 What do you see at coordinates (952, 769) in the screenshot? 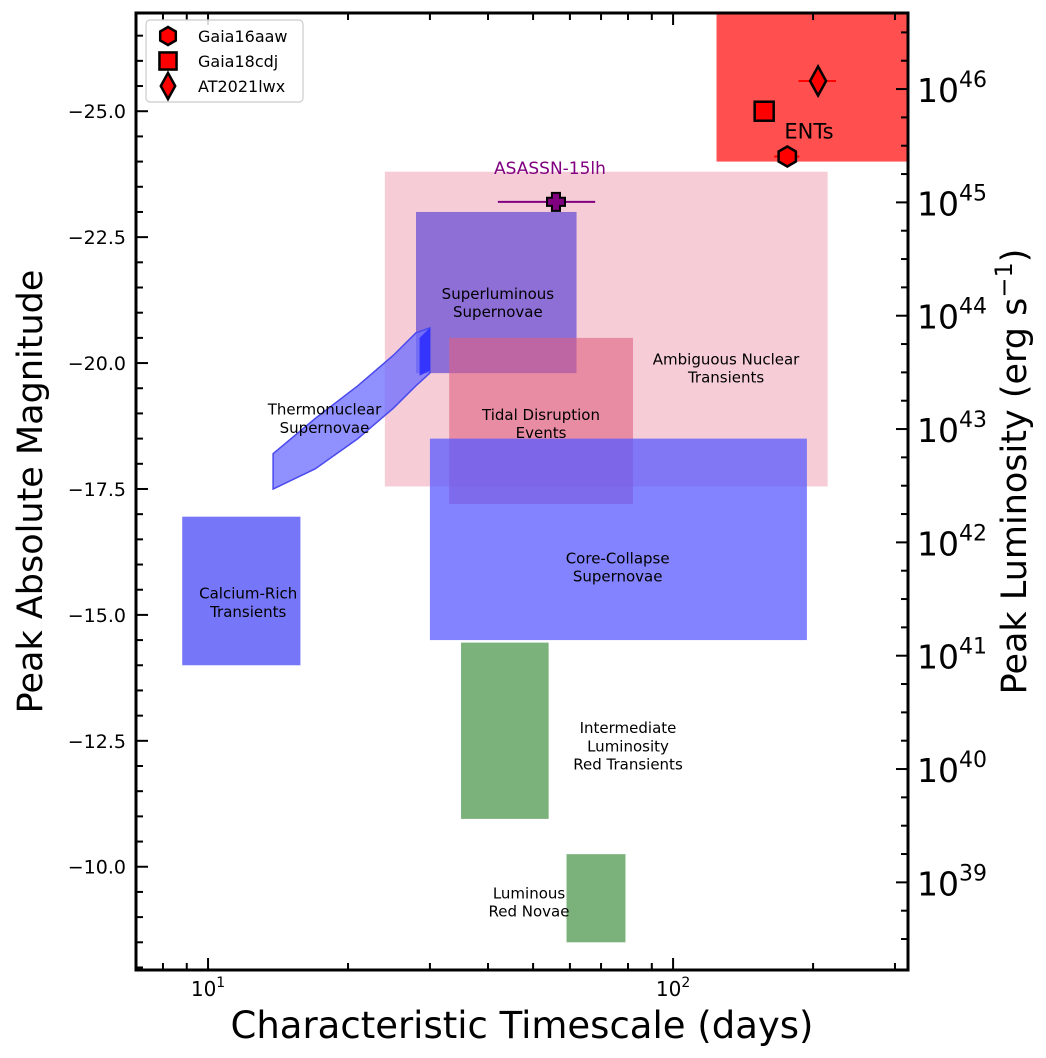
I see `y2-tick-label: 1040` at bounding box center [952, 769].